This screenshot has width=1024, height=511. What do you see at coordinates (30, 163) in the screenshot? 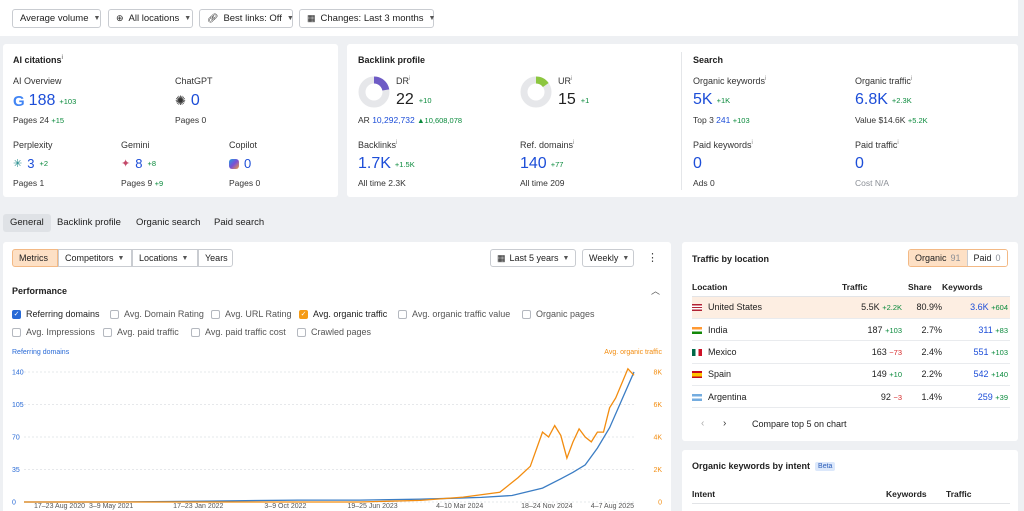
I see `perplexity-metric: ✳ 3 +2` at bounding box center [30, 163].